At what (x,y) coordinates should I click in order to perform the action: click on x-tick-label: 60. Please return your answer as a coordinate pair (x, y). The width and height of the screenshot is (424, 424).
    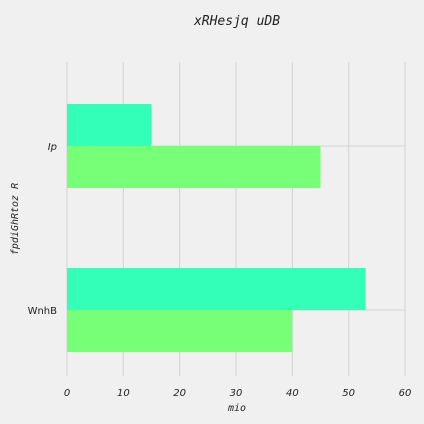
    Looking at the image, I should click on (405, 393).